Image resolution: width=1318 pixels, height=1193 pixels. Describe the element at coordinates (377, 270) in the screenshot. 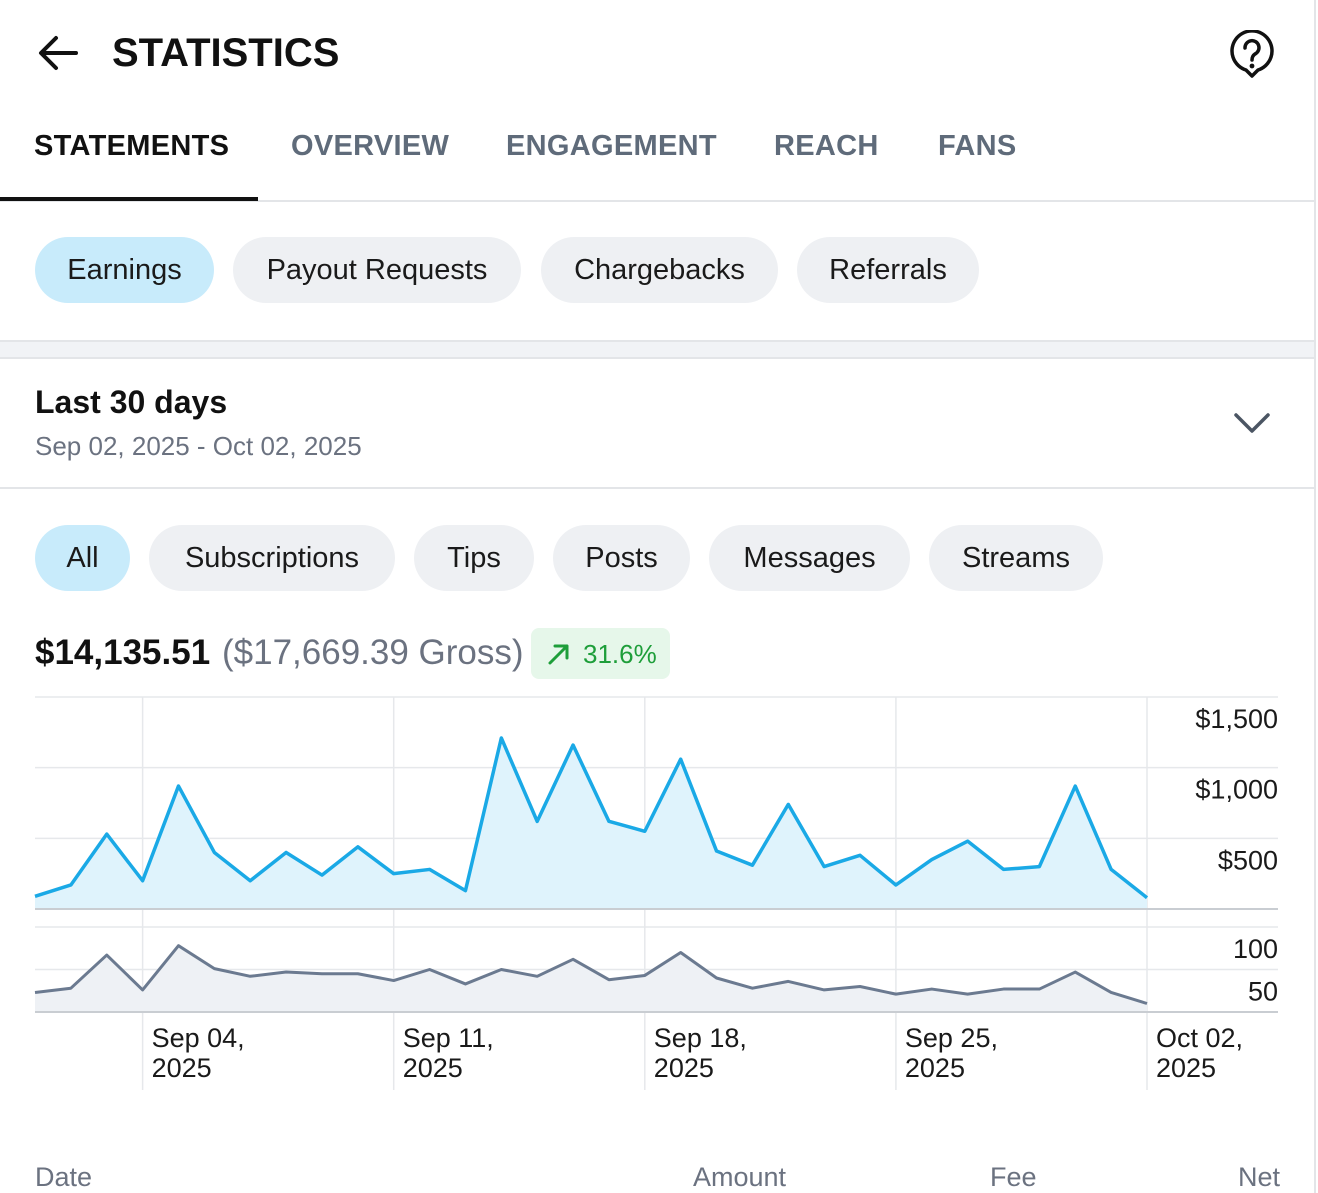

I see `chip: Payout Requests` at that location.